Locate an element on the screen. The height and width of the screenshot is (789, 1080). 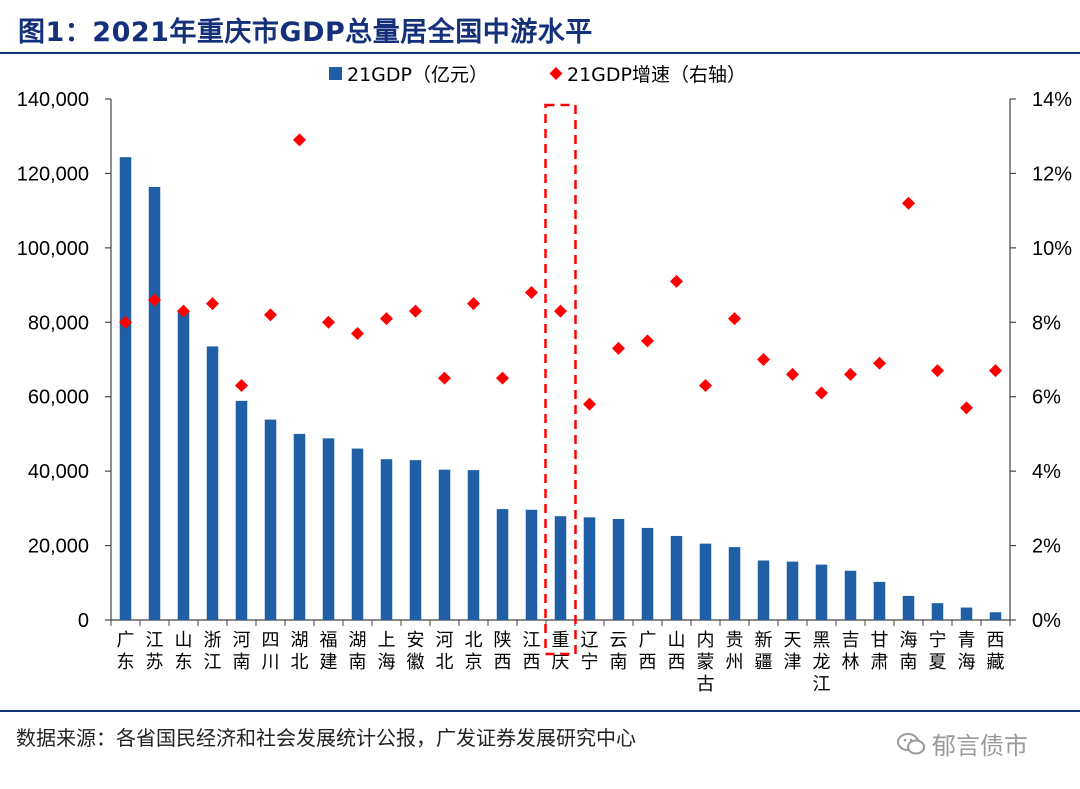
category-label: 甘肃 is located at coordinates (880, 651).